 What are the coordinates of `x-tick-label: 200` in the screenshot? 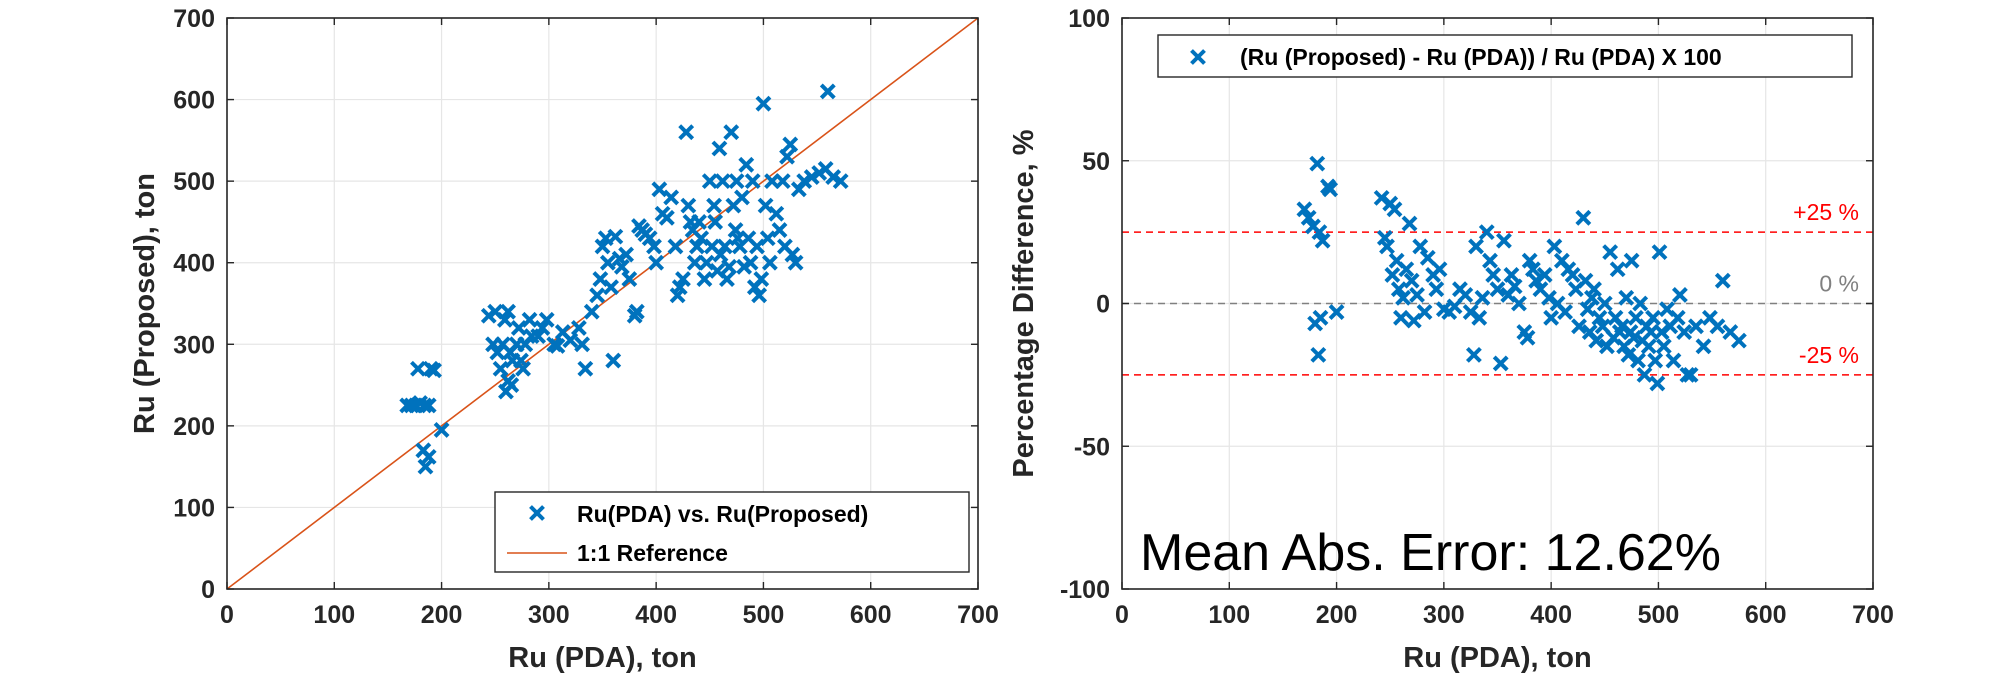 It's located at (1337, 615).